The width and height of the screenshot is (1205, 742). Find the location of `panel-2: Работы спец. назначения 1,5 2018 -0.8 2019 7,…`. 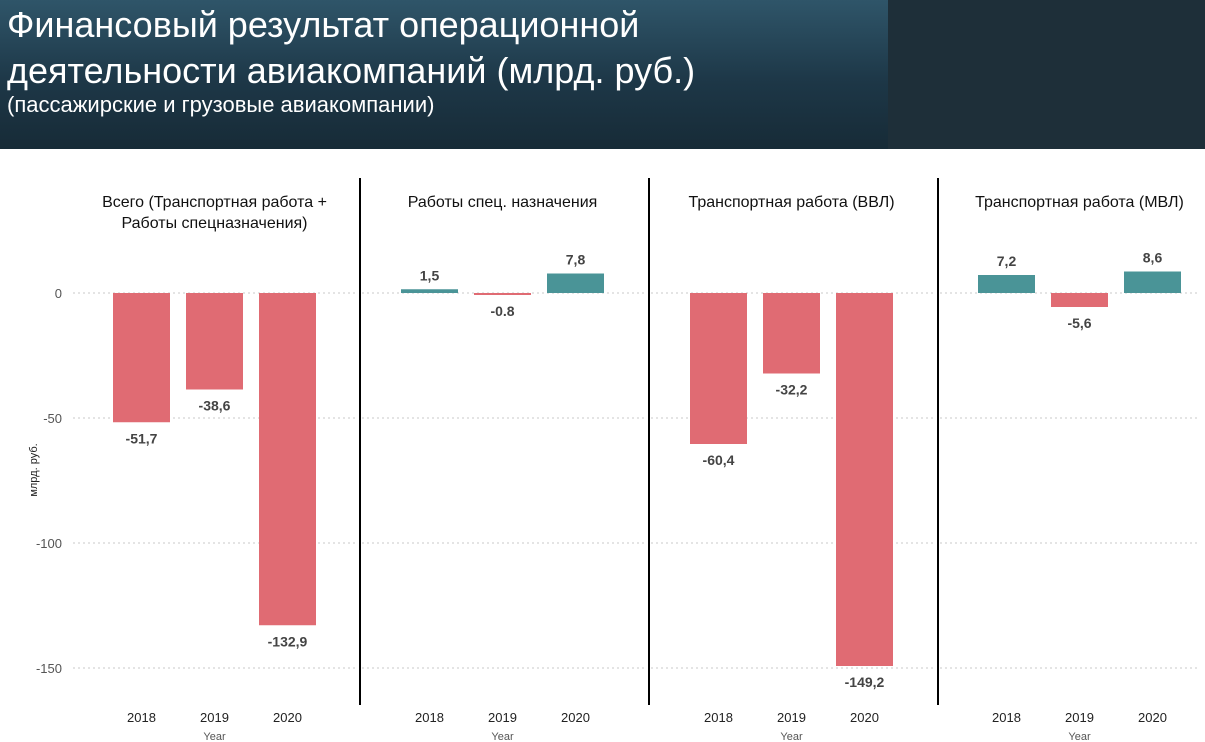

panel-2: Работы спец. назначения 1,5 2018 -0.8 2019 7,… is located at coordinates (502, 468).